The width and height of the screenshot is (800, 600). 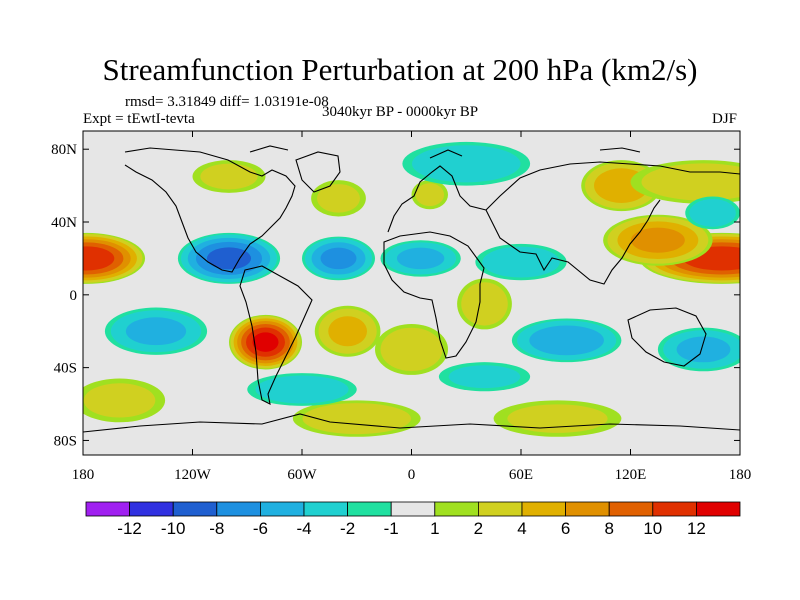 I want to click on stats-label: rmsd= 3.31849 diff= 1.03191e-08, so click(x=227, y=102).